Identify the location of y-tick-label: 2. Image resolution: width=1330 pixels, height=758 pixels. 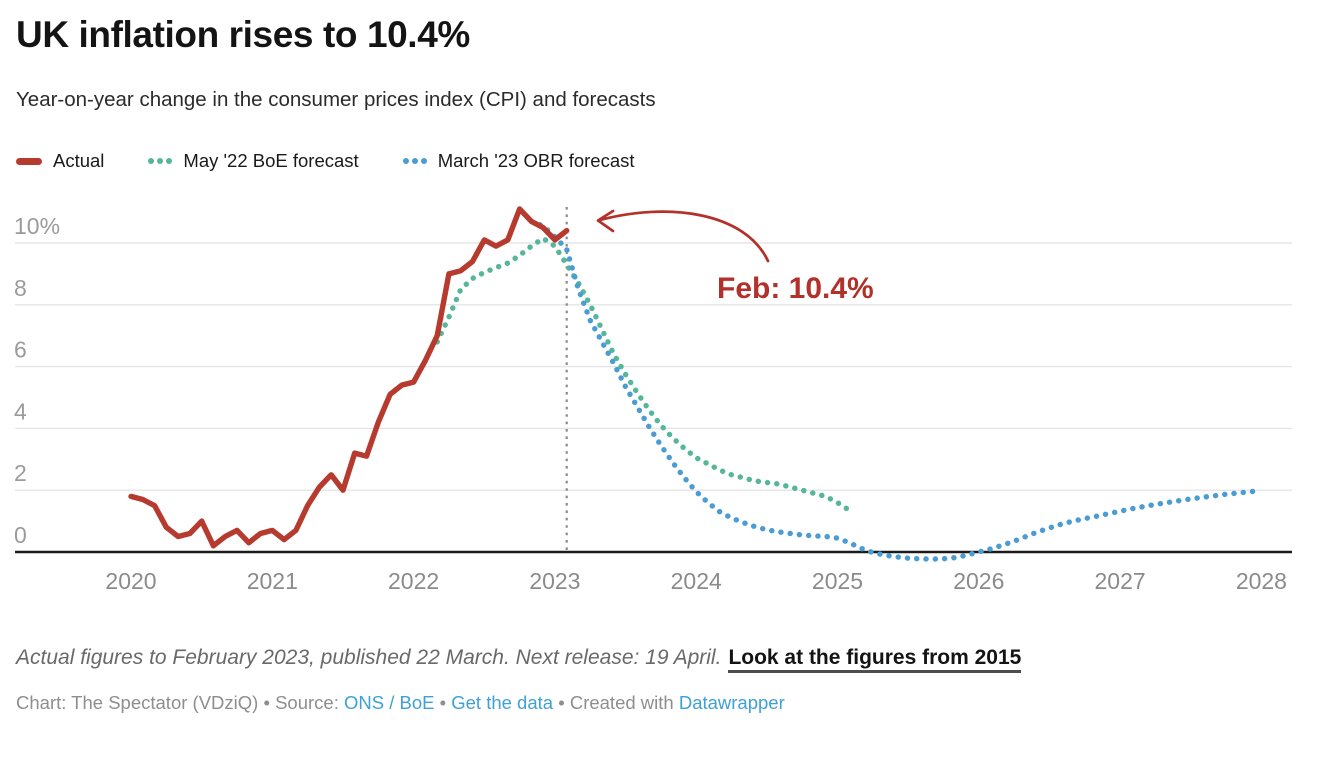
(20, 473).